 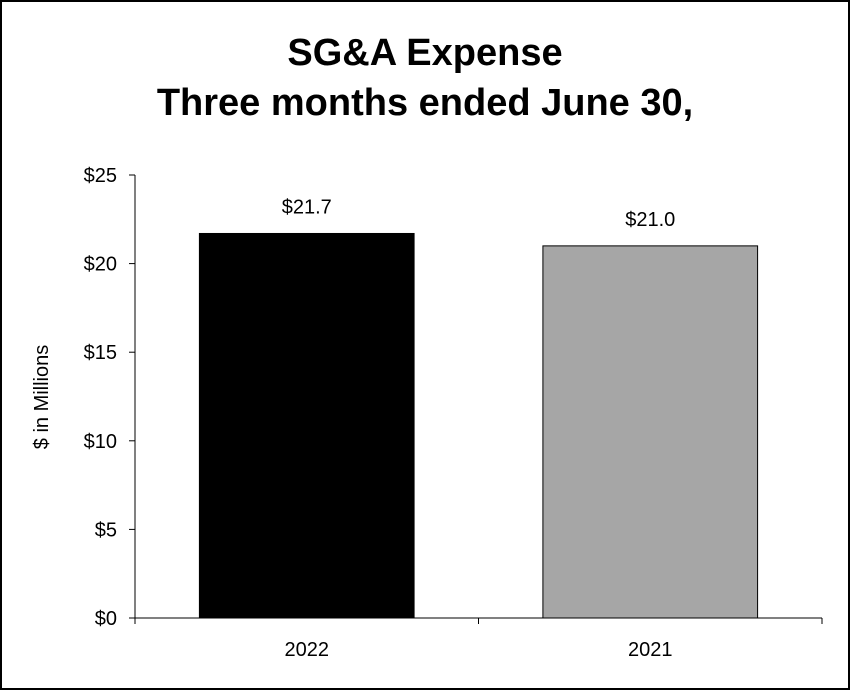 What do you see at coordinates (650, 432) in the screenshot?
I see `bar-2021` at bounding box center [650, 432].